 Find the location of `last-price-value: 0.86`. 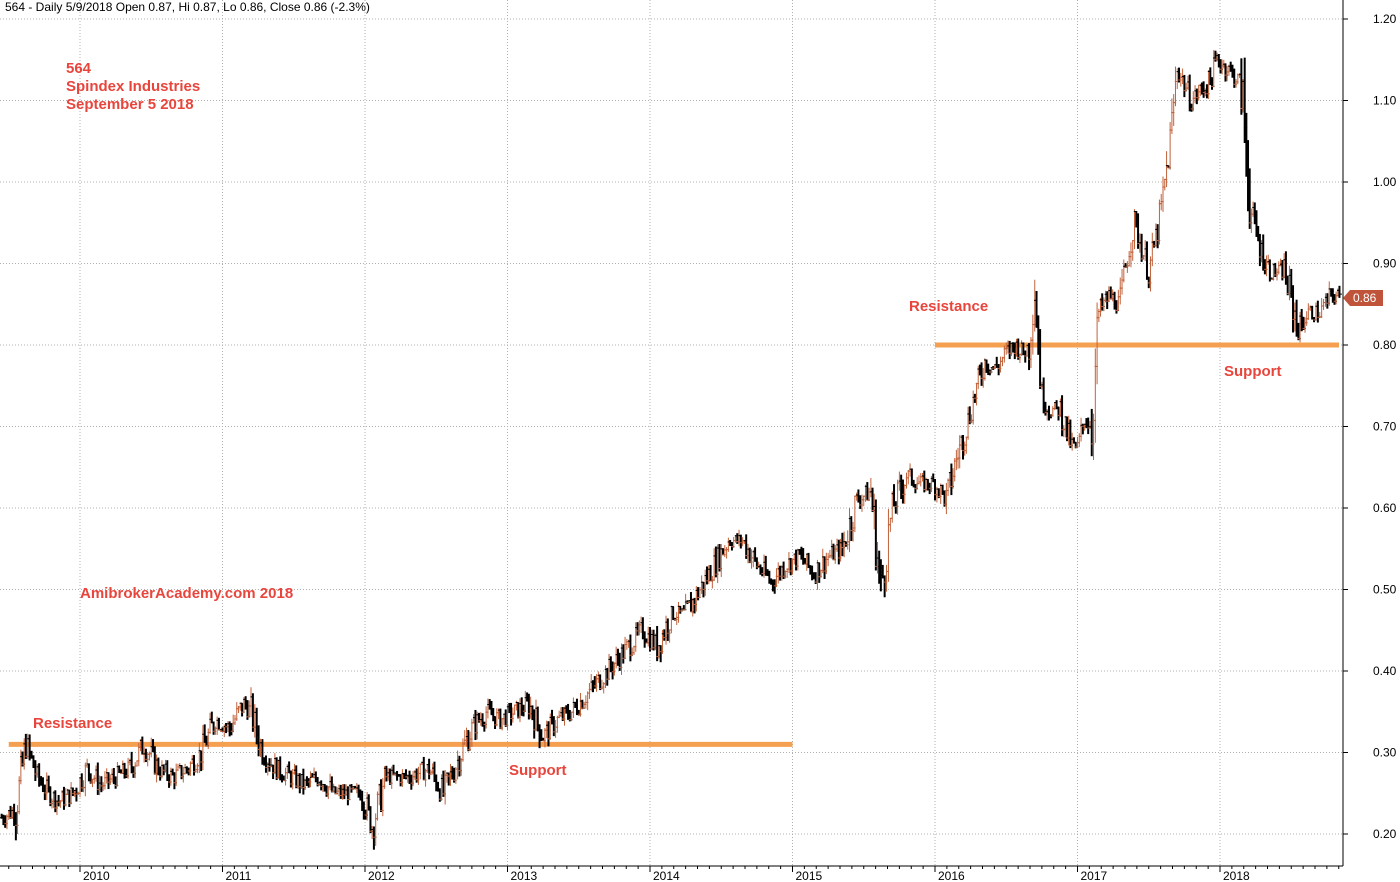

last-price-value: 0.86 is located at coordinates (1365, 298).